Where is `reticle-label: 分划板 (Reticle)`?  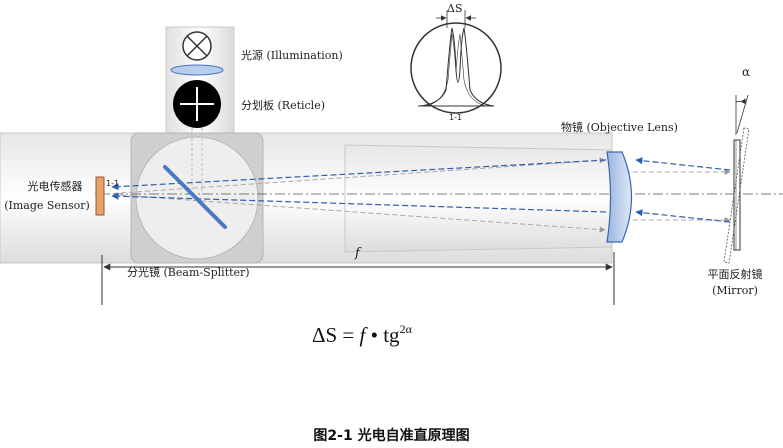
reticle-label: 分划板 (Reticle) is located at coordinates (283, 105).